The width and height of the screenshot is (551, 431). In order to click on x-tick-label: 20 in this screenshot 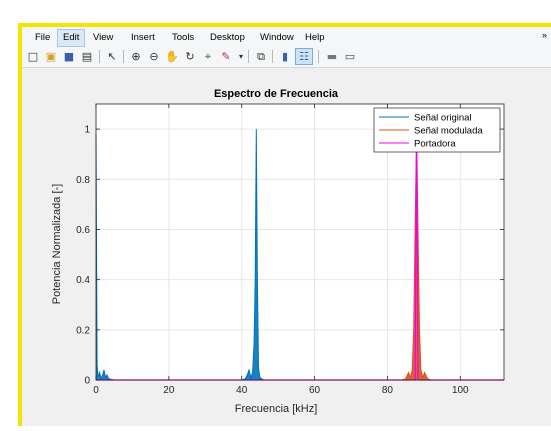, I will do `click(169, 390)`.